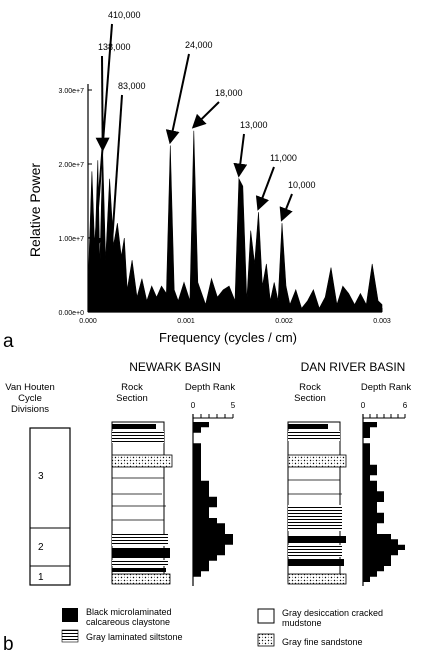 The height and width of the screenshot is (659, 425). Describe the element at coordinates (132, 387) in the screenshot. I see `newark-rock-header-1: Rock` at that location.